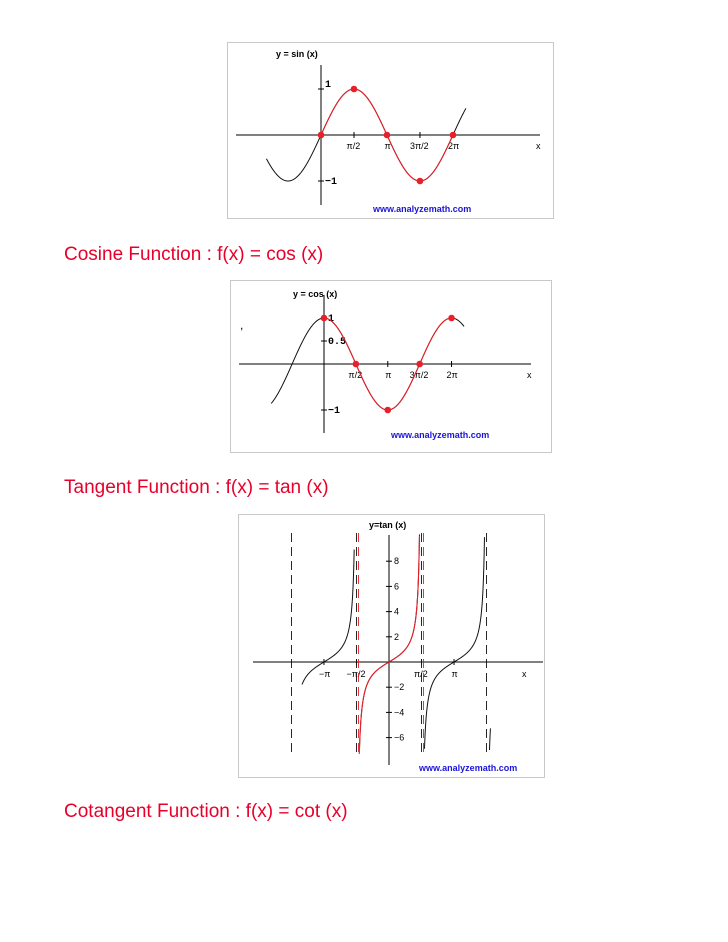 The width and height of the screenshot is (728, 942). What do you see at coordinates (297, 54) in the screenshot?
I see `chart-title: y = sin (x)` at bounding box center [297, 54].